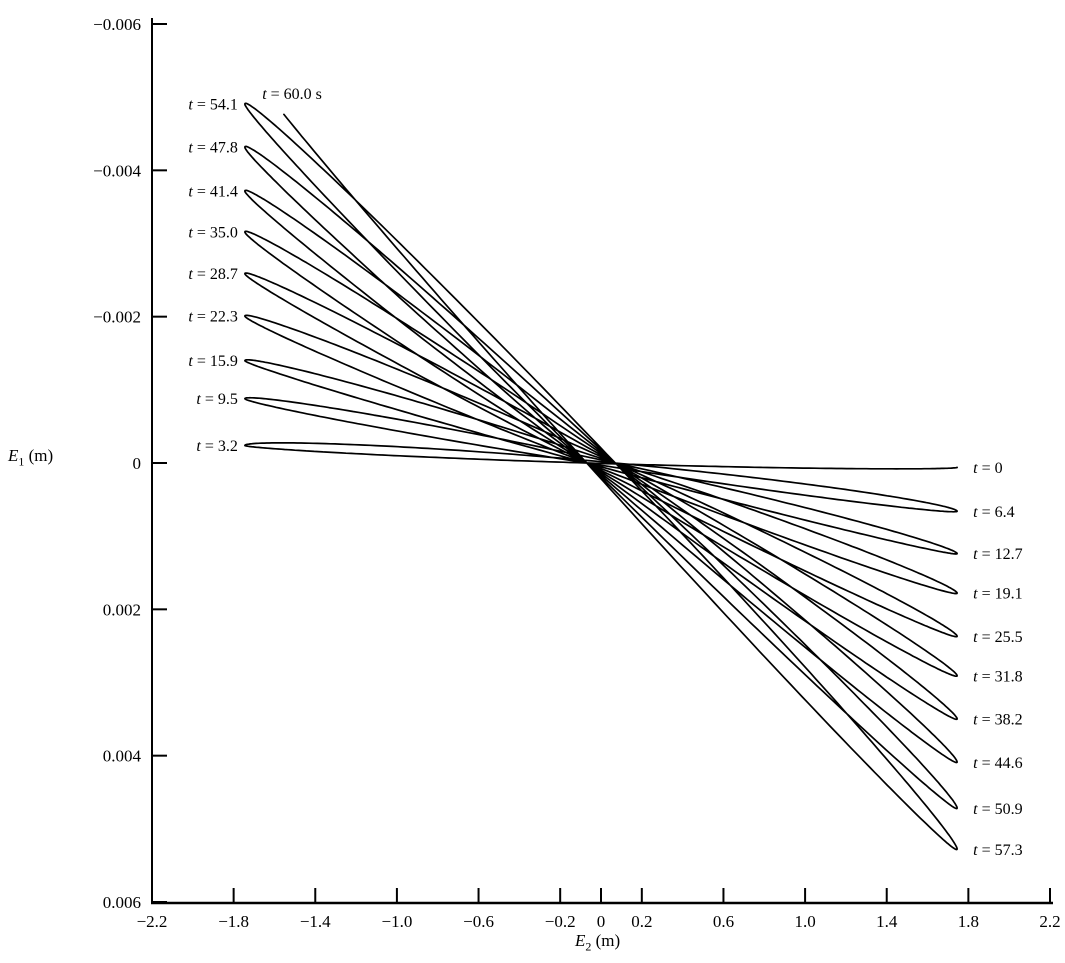 The height and width of the screenshot is (963, 1065). What do you see at coordinates (13, 455) in the screenshot?
I see `y-axis-letter: E` at bounding box center [13, 455].